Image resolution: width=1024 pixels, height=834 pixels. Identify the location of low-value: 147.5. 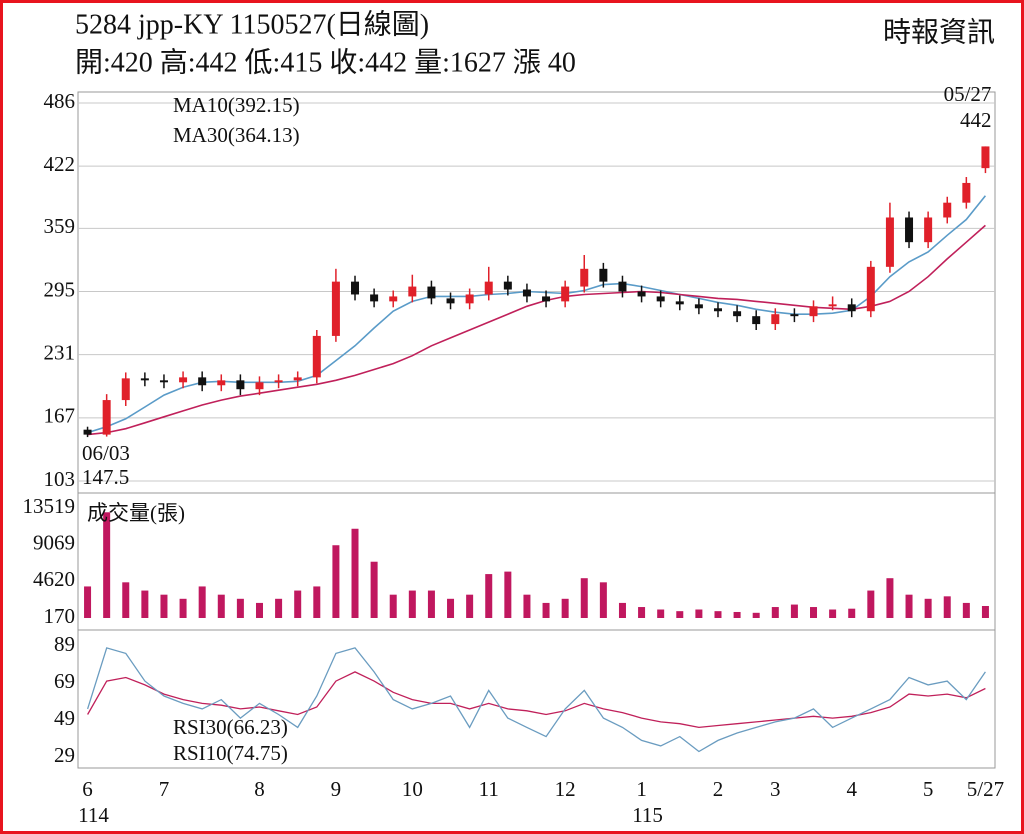
(105, 477).